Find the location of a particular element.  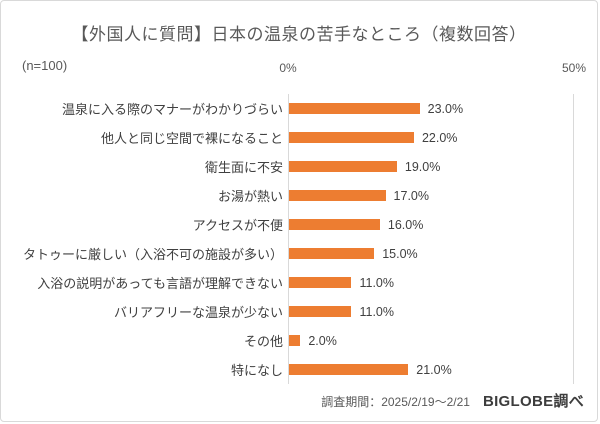

category-label: 入浴の説明があっても言語が理解できない is located at coordinates (160, 283).